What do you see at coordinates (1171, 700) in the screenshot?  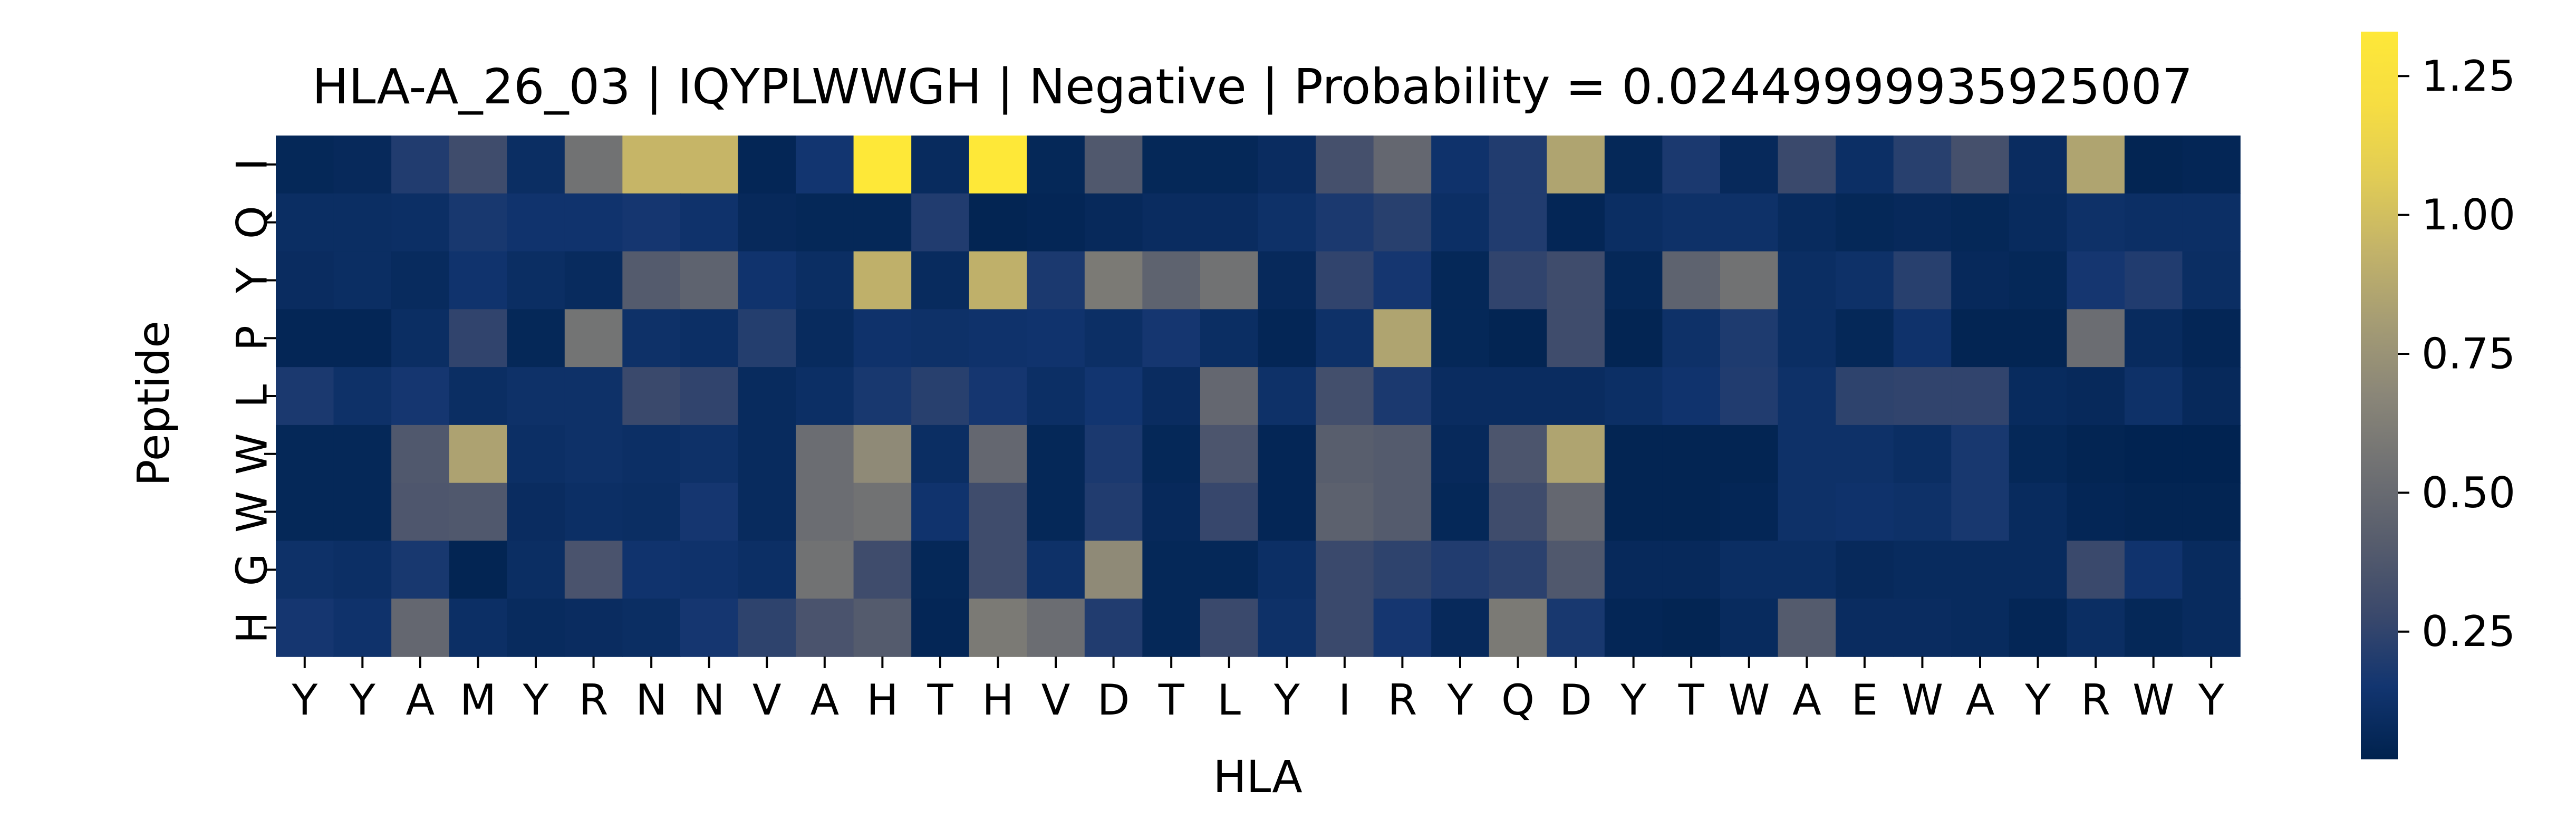 I see `x-tick-label: T` at bounding box center [1171, 700].